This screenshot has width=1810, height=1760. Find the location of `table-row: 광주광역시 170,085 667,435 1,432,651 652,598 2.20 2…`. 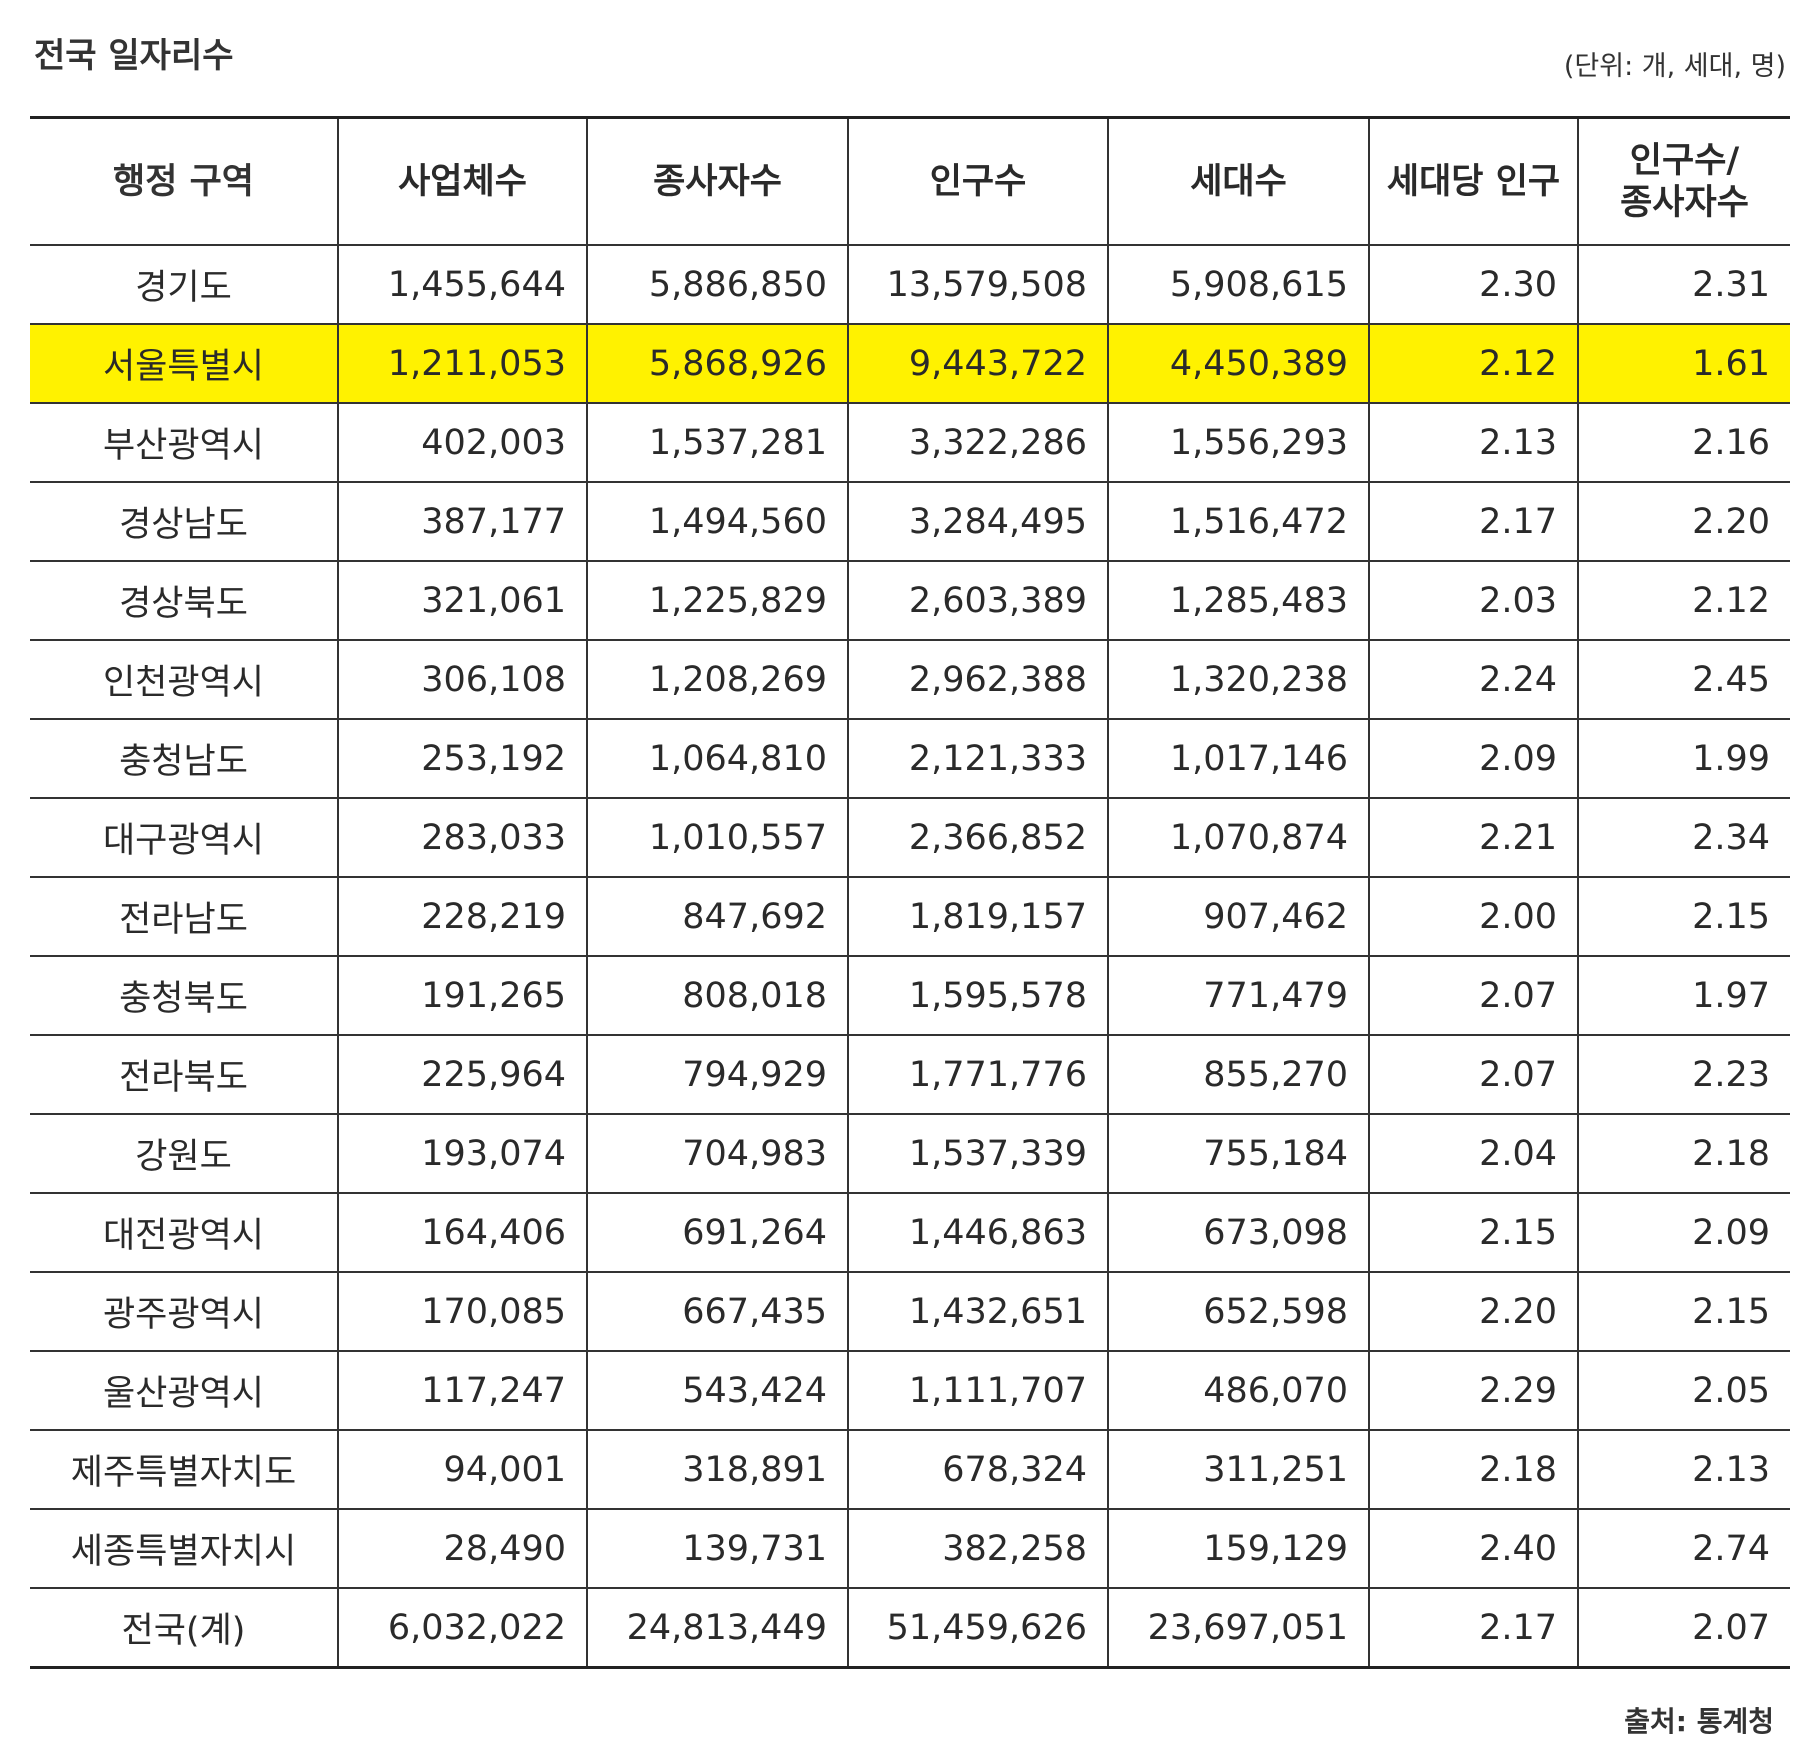

table-row: 광주광역시 170,085 667,435 1,432,651 652,598 2.20 2… is located at coordinates (910, 1311).